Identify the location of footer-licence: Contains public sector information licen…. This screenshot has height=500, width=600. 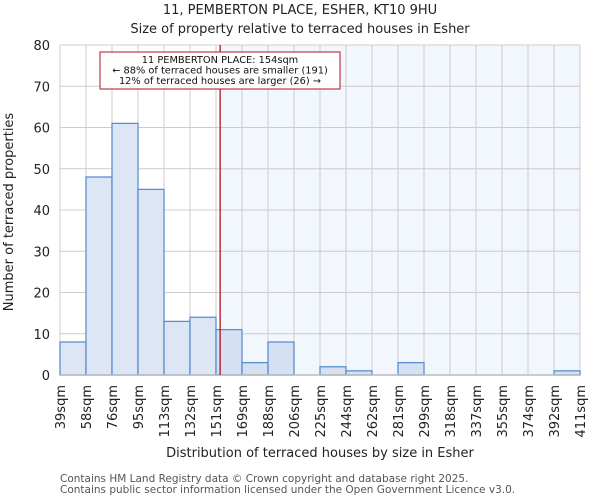
(288, 490).